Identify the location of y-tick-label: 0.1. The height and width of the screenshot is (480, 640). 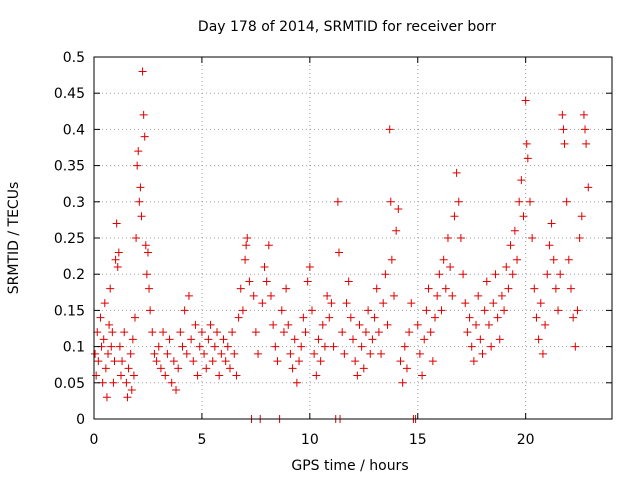
(74, 348).